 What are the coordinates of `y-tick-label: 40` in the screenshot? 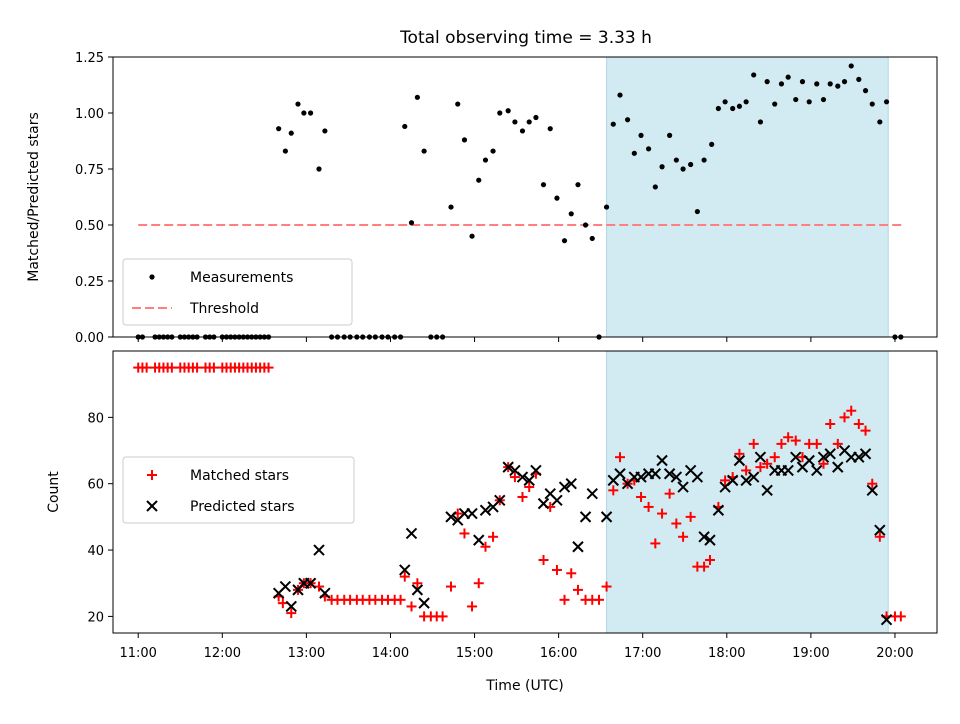 It's located at (95, 551).